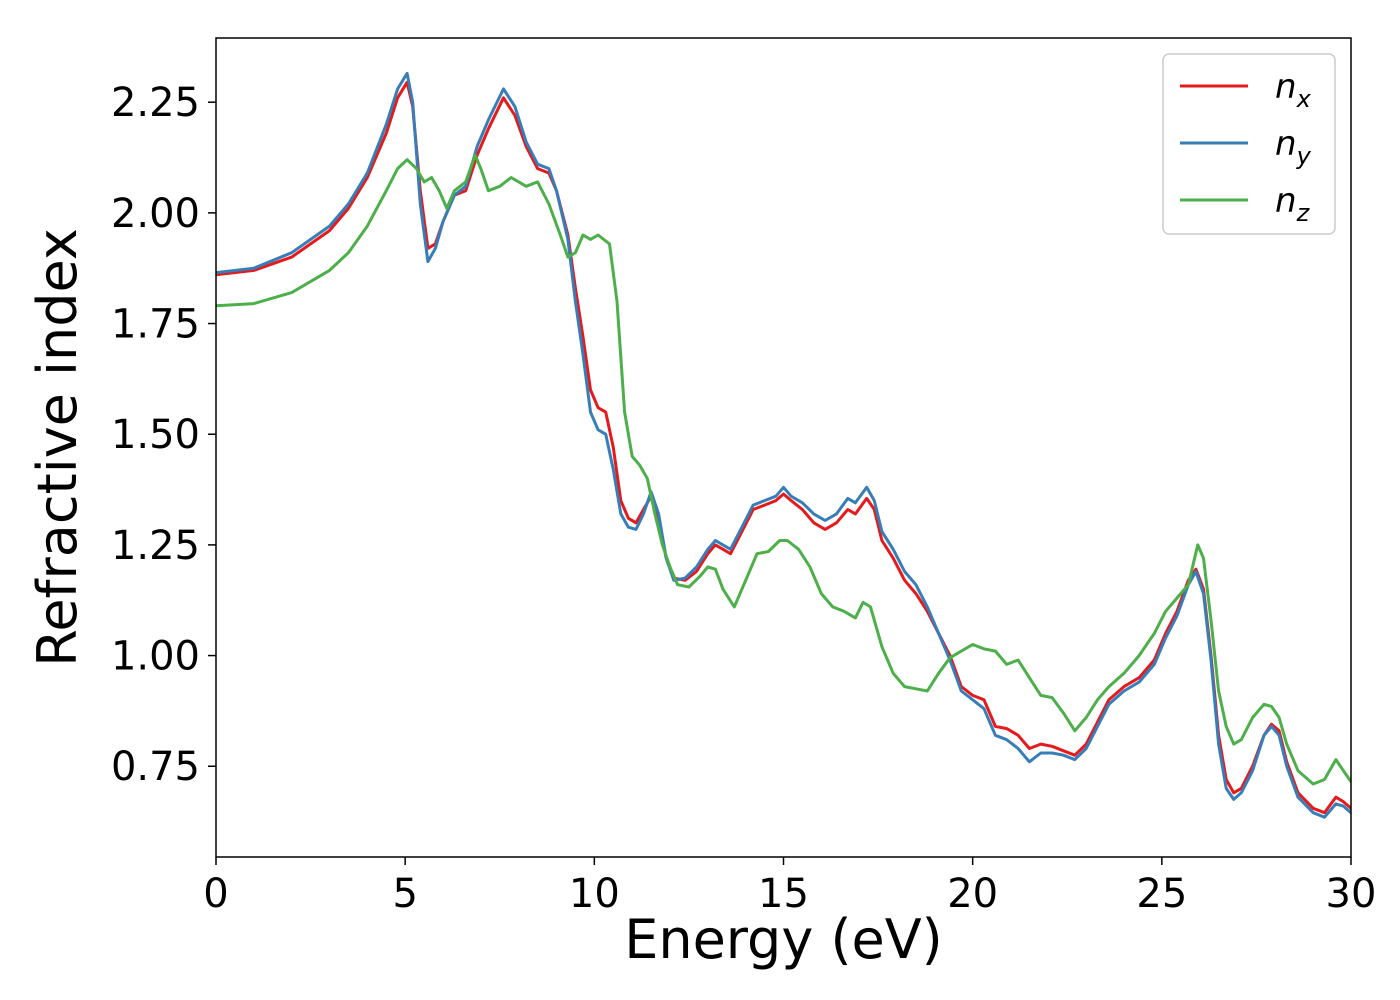 The width and height of the screenshot is (1400, 1000). Describe the element at coordinates (783, 939) in the screenshot. I see `x-axis-label: Energy (eV)` at that location.